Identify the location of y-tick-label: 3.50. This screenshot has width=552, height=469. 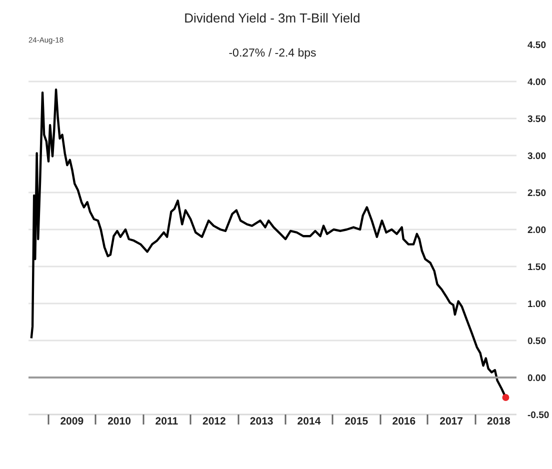
(537, 119).